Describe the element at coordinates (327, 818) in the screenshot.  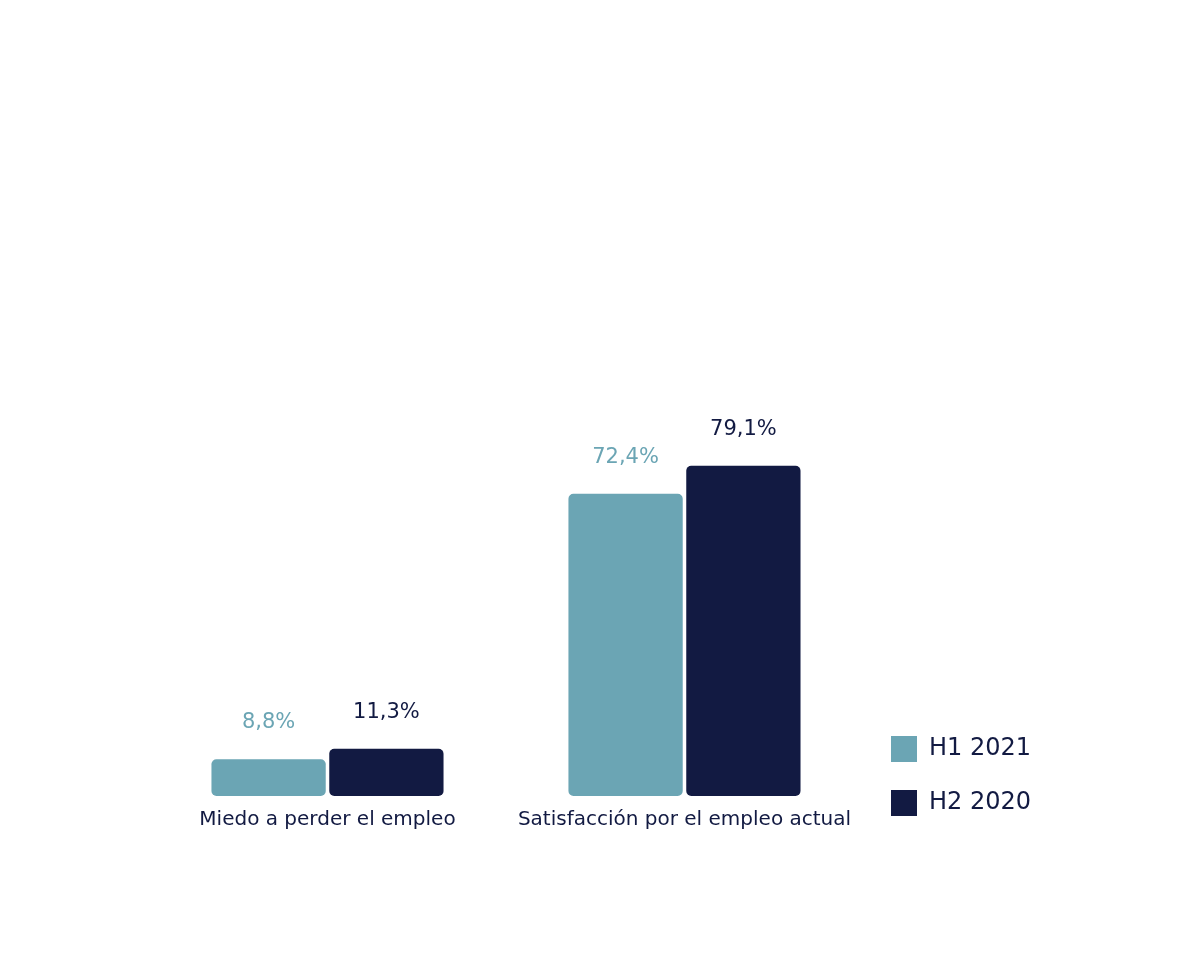
I see `x-tick-label: Miedo a perder el empleo` at that location.